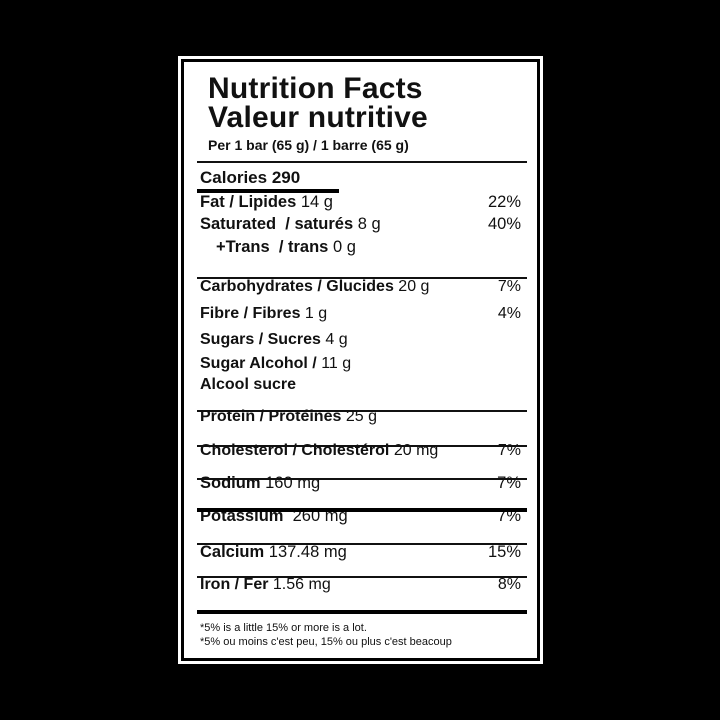  I want to click on nutrient-row: Sugar Alcohol / 11 g, so click(362, 364).